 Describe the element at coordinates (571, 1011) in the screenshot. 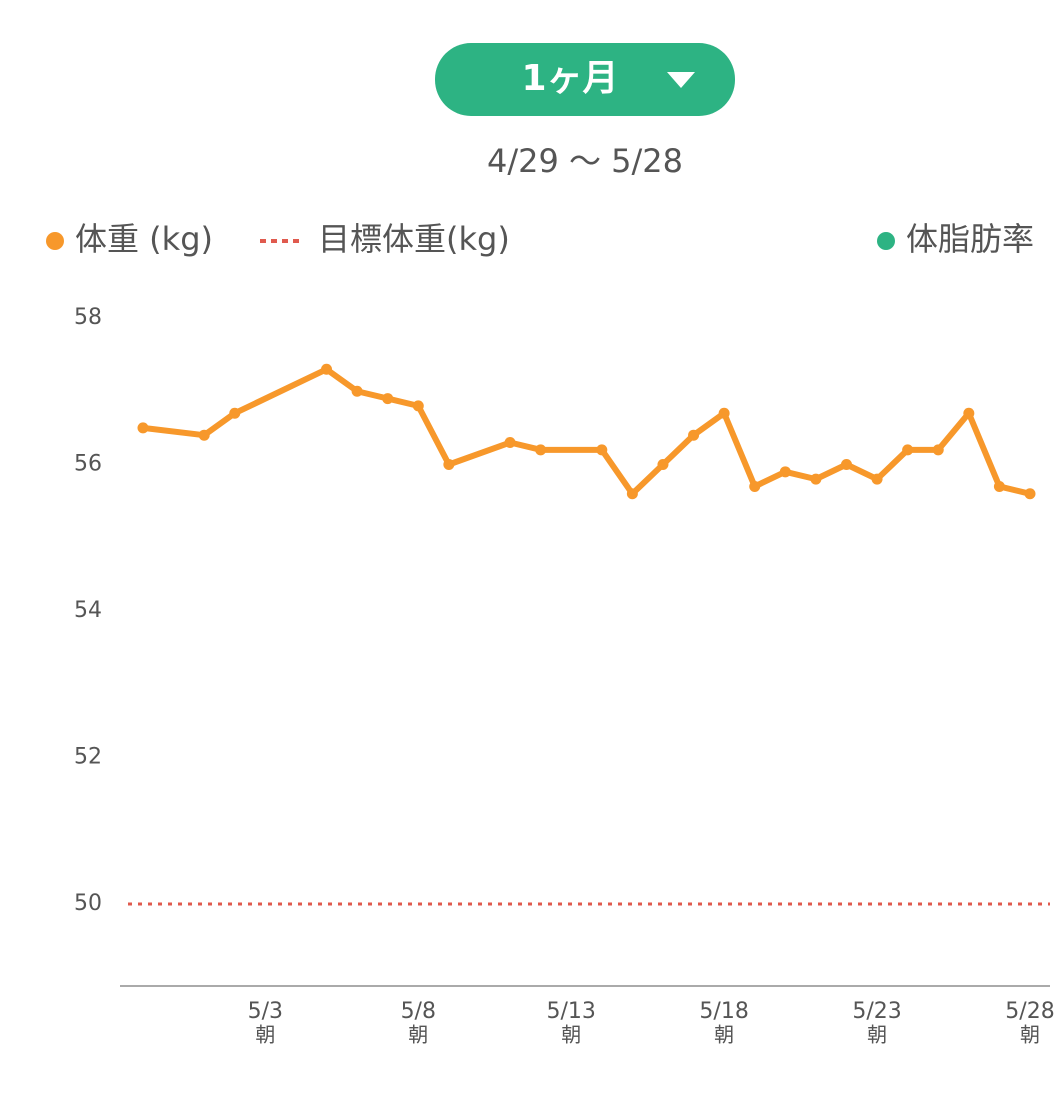

I see `x-tick-label: 5/13` at that location.